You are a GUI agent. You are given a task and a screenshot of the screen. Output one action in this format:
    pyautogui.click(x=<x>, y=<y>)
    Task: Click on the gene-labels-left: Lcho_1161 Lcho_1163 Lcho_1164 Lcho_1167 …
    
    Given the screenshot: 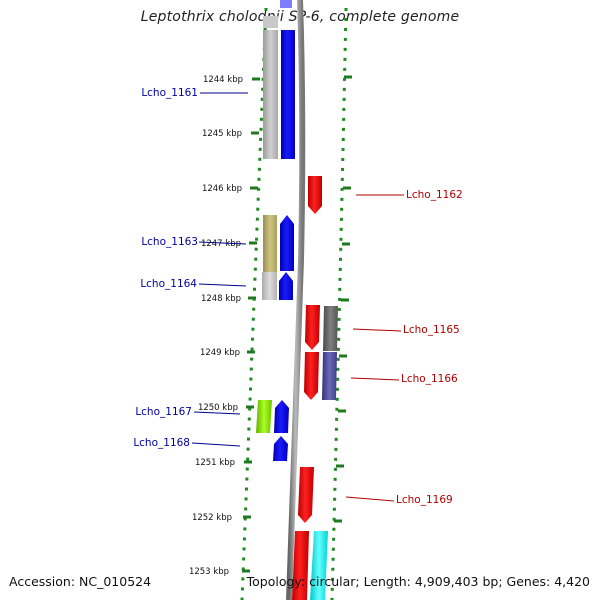 What is the action you would take?
    pyautogui.click(x=165, y=268)
    